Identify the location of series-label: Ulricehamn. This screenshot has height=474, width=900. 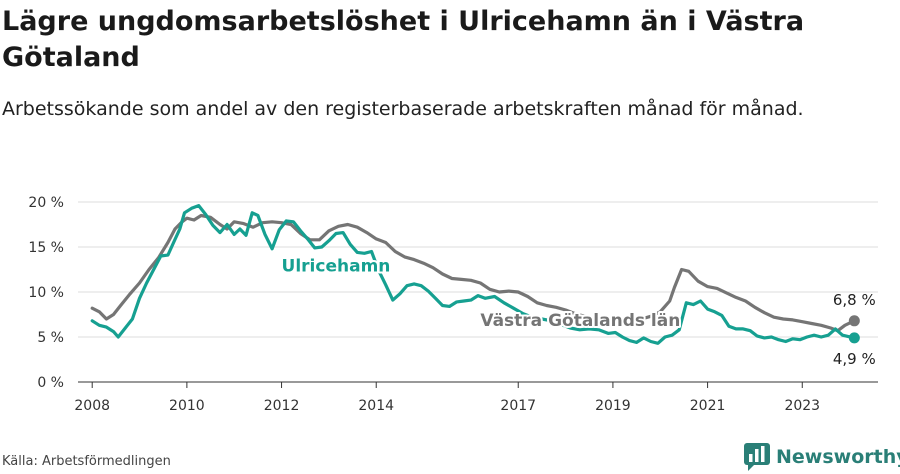
(336, 266).